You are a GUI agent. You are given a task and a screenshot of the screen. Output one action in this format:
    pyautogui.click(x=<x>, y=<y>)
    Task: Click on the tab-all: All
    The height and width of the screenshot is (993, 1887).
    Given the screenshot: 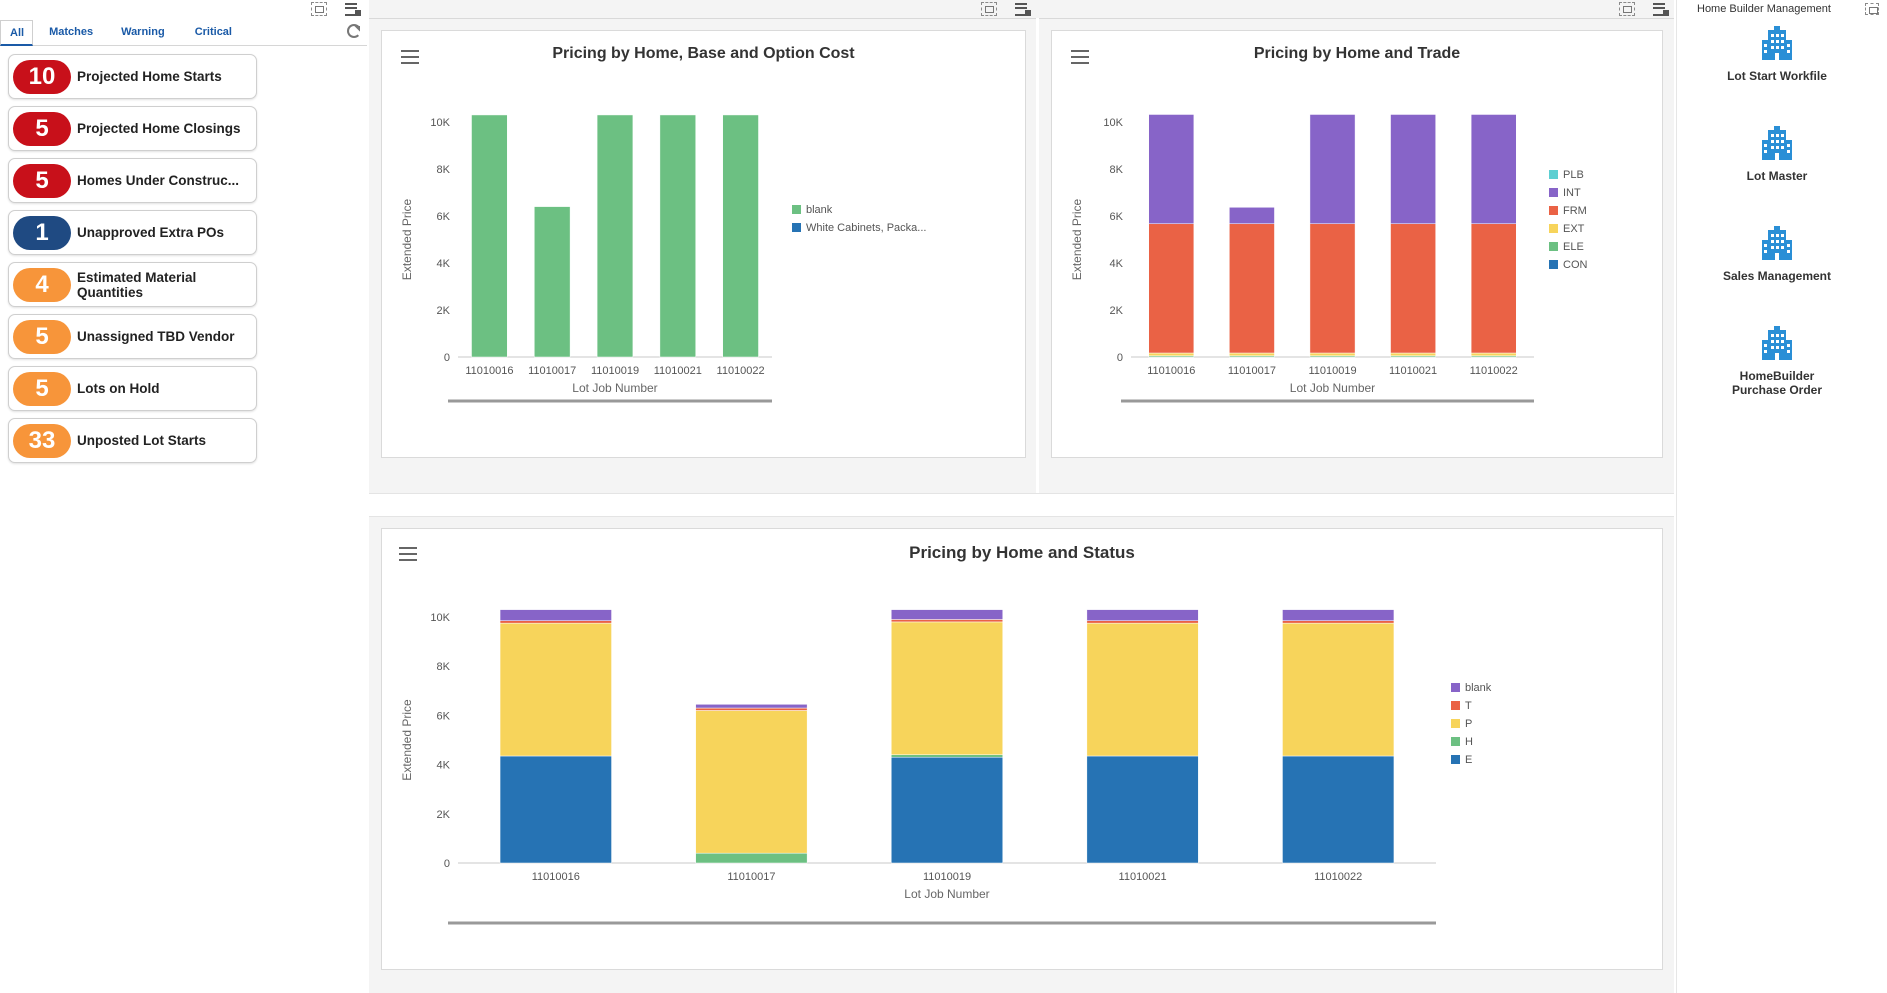 What is the action you would take?
    pyautogui.click(x=17, y=33)
    